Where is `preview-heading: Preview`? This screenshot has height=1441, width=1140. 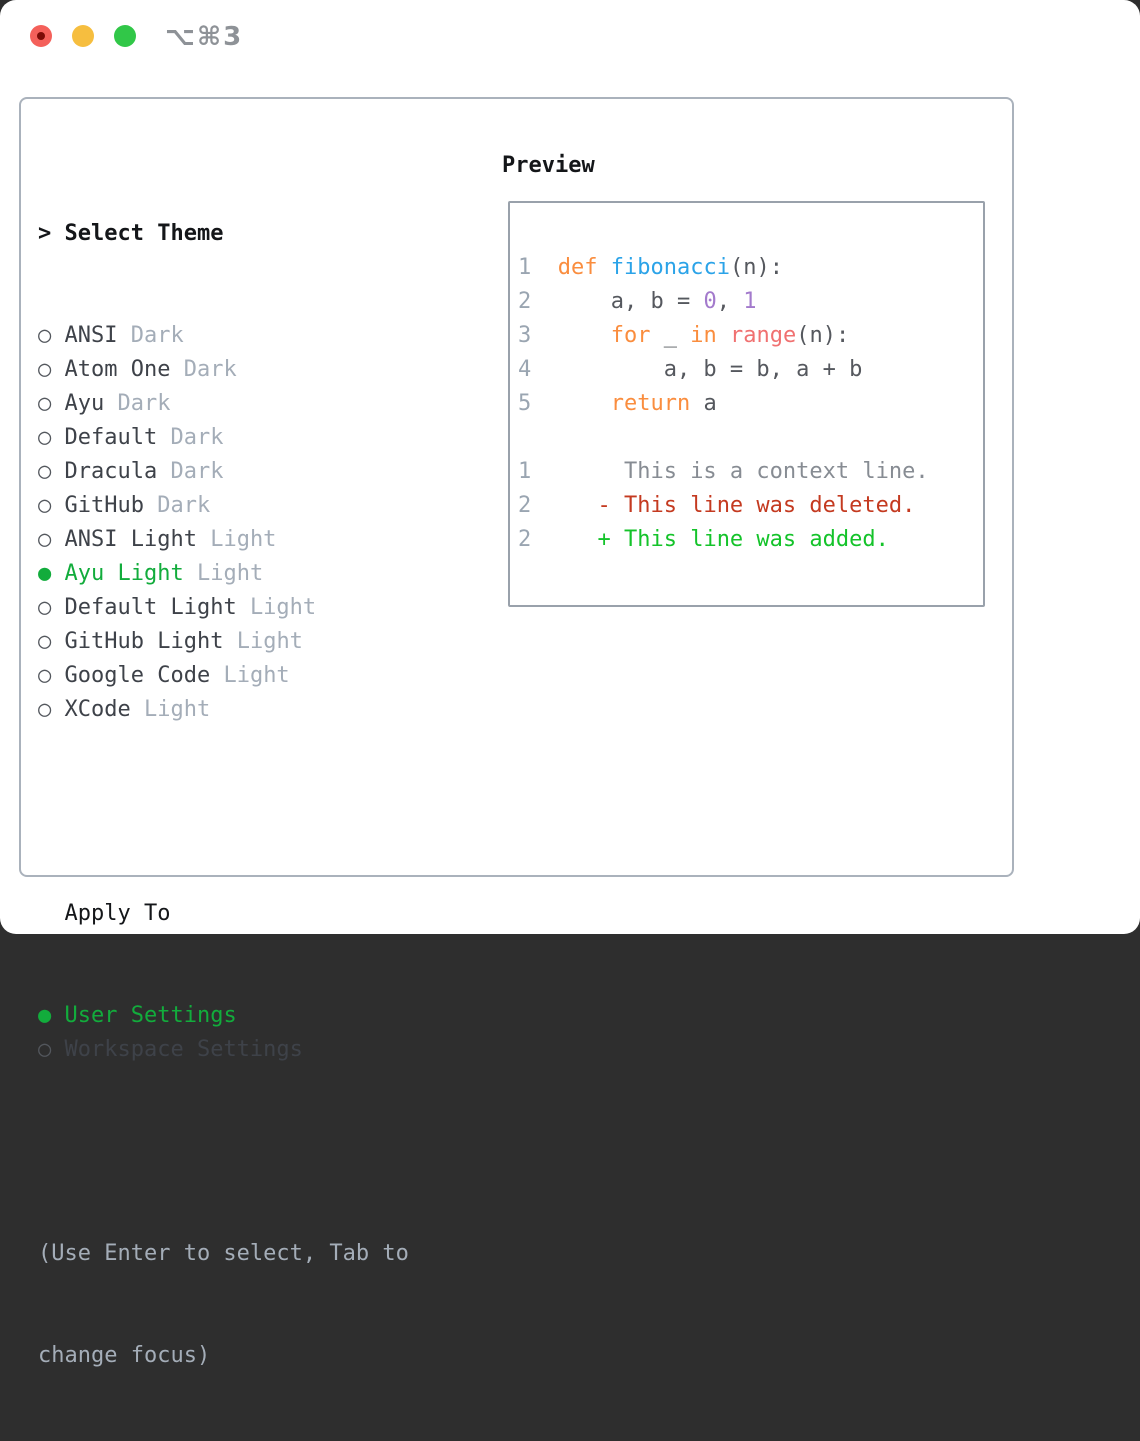
preview-heading: Preview is located at coordinates (548, 165).